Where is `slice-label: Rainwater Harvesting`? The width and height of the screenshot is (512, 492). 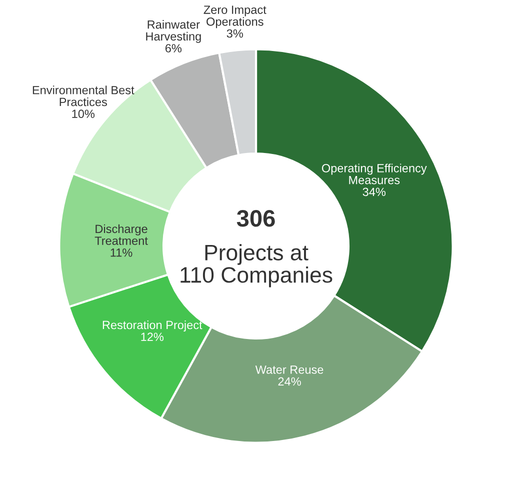 slice-label: Rainwater Harvesting is located at coordinates (173, 31).